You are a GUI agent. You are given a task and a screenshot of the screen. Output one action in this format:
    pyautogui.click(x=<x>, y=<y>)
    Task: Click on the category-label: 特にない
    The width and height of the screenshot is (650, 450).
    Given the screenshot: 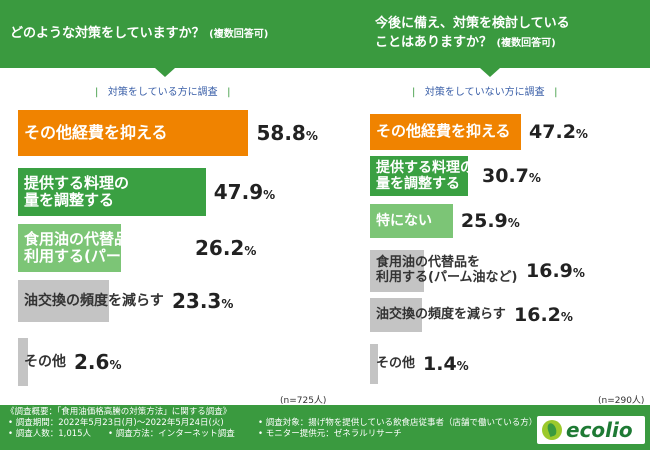 What is the action you would take?
    pyautogui.click(x=404, y=221)
    